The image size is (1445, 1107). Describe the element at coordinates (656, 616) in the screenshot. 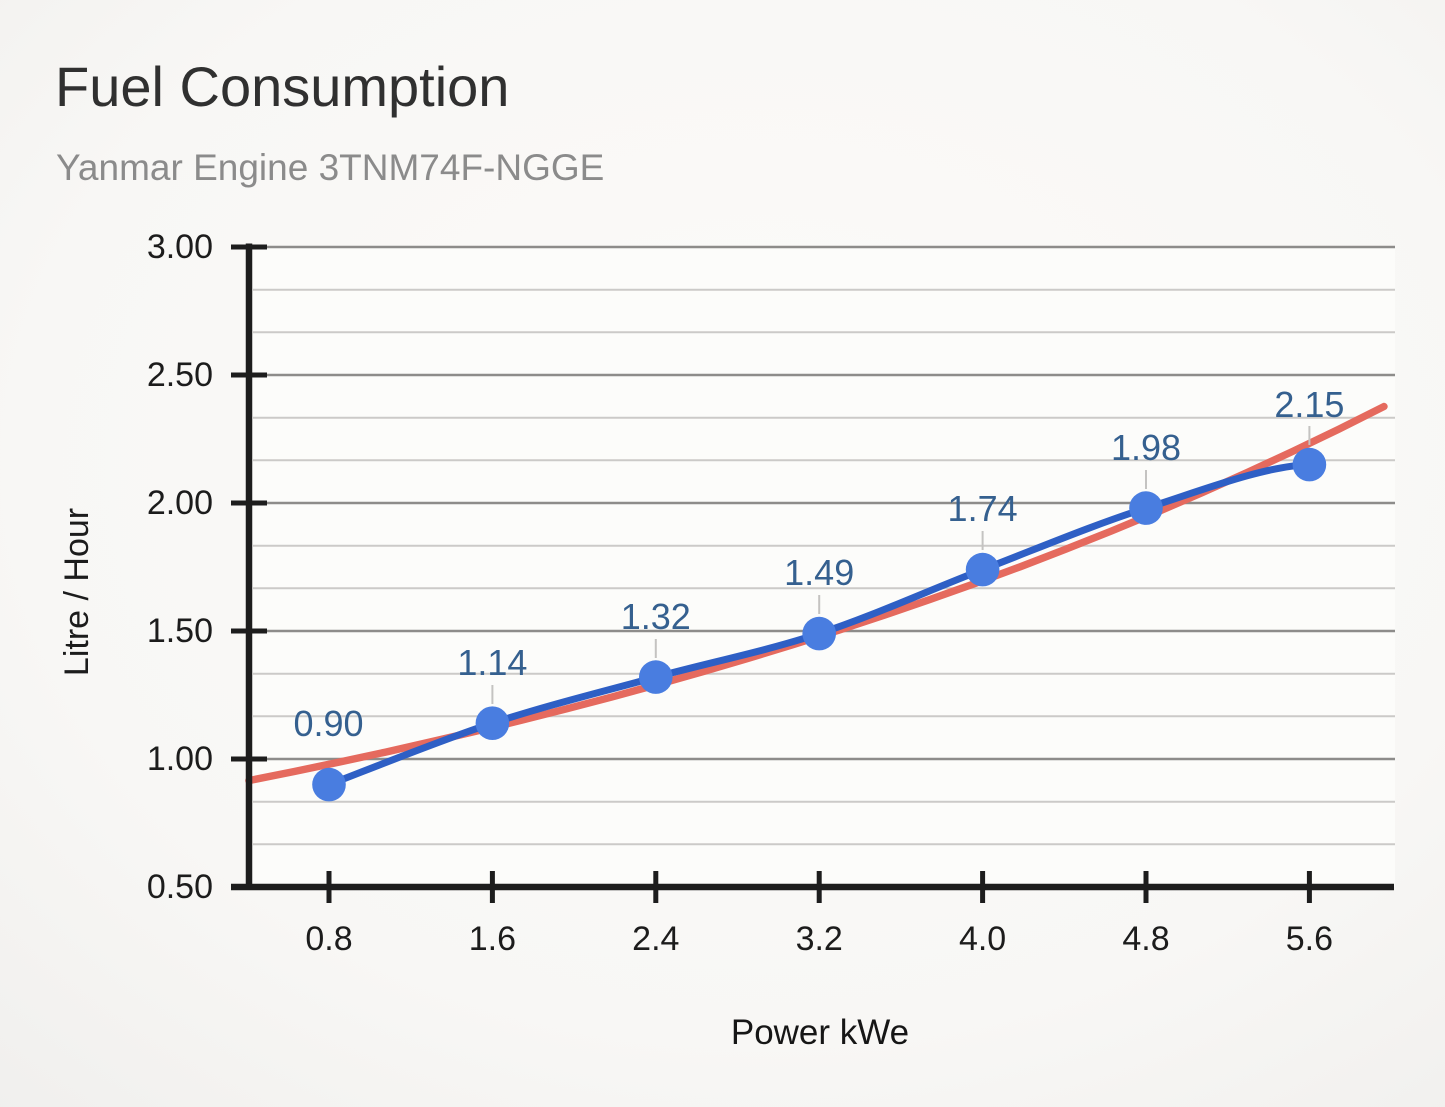

I see `svg-text: 1.32` at that location.